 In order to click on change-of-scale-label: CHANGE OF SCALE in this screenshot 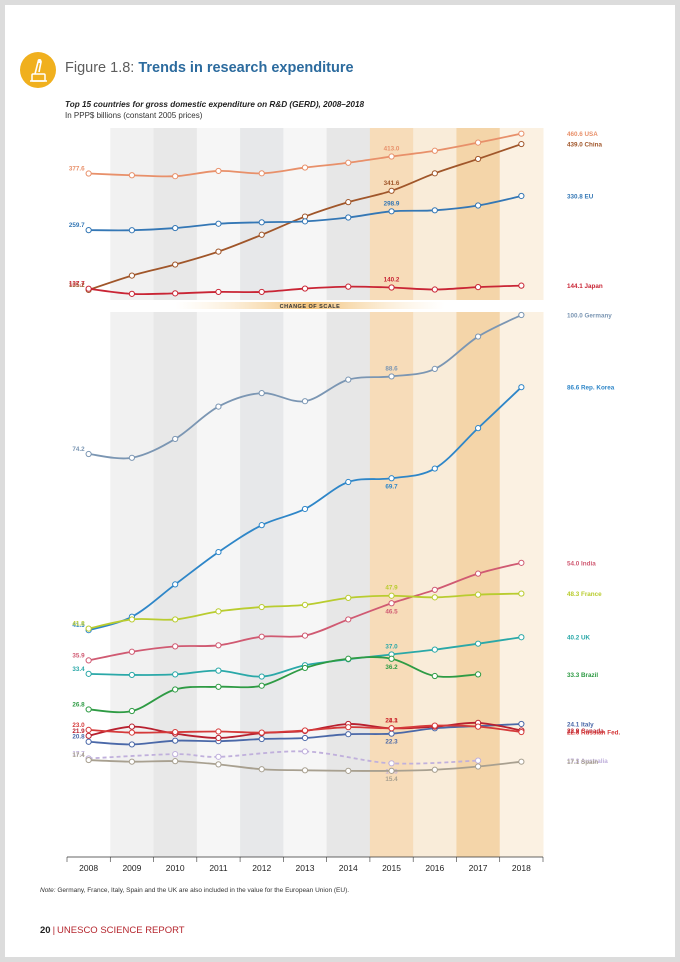, I will do `click(310, 307)`.